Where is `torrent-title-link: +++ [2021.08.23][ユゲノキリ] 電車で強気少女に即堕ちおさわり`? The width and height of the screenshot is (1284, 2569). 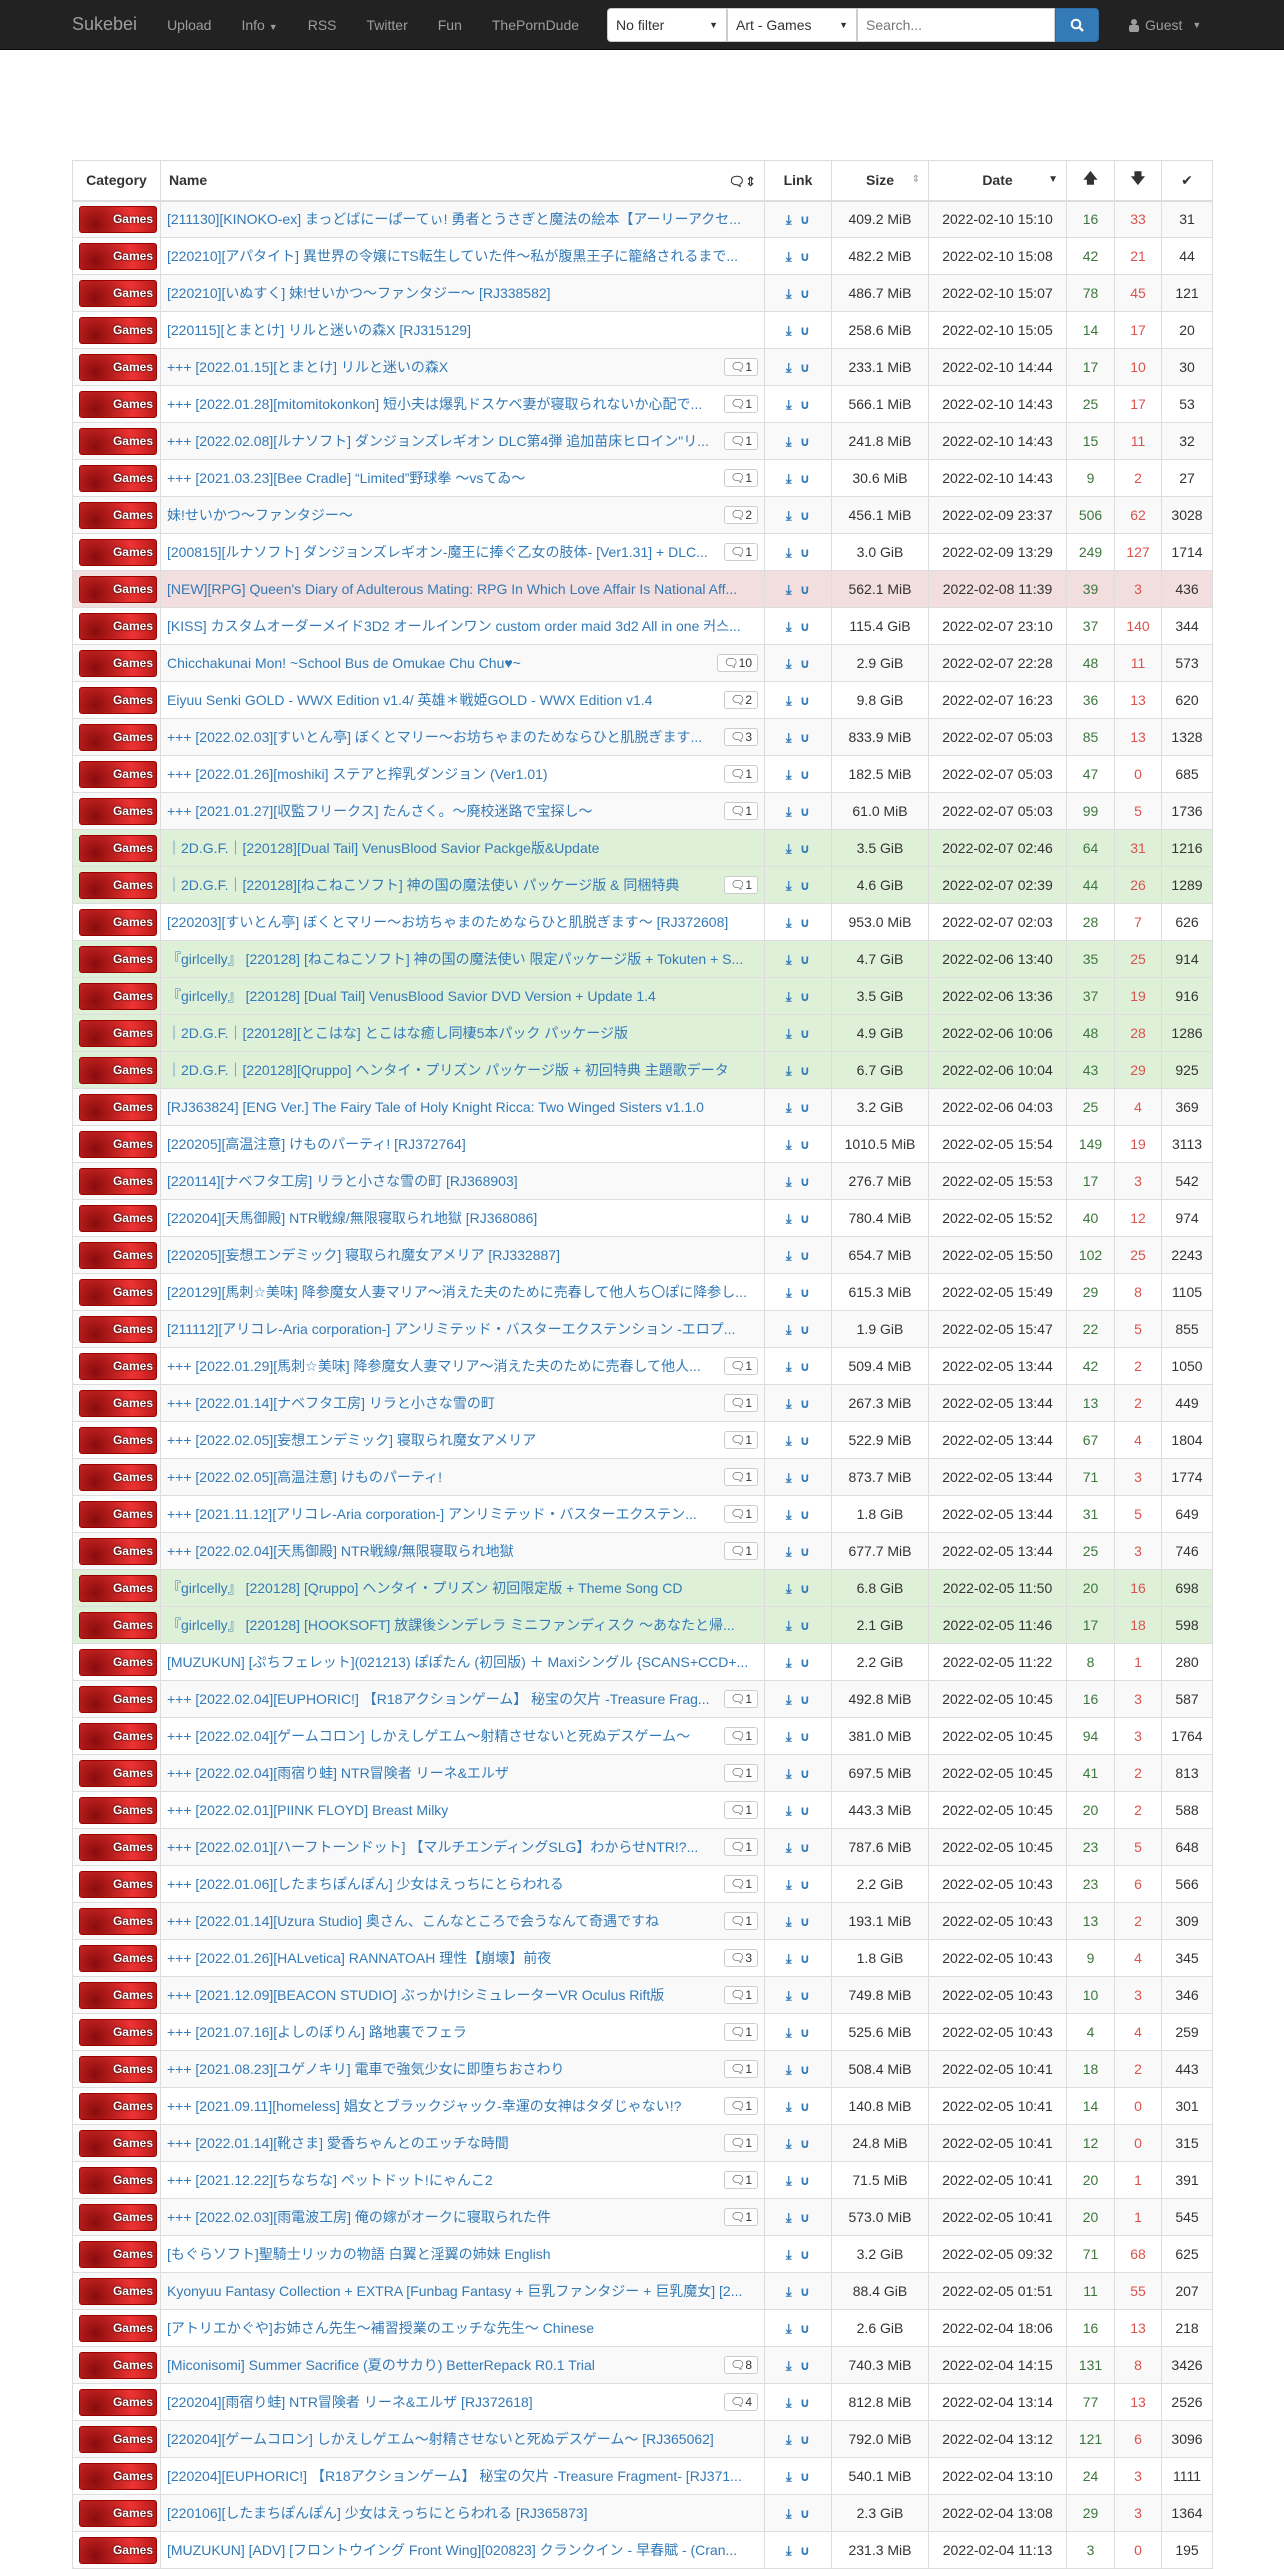
torrent-title-link: +++ [2021.08.23][ユゲノキリ] 電車で強気少女に即堕ちおさわり is located at coordinates (366, 2069).